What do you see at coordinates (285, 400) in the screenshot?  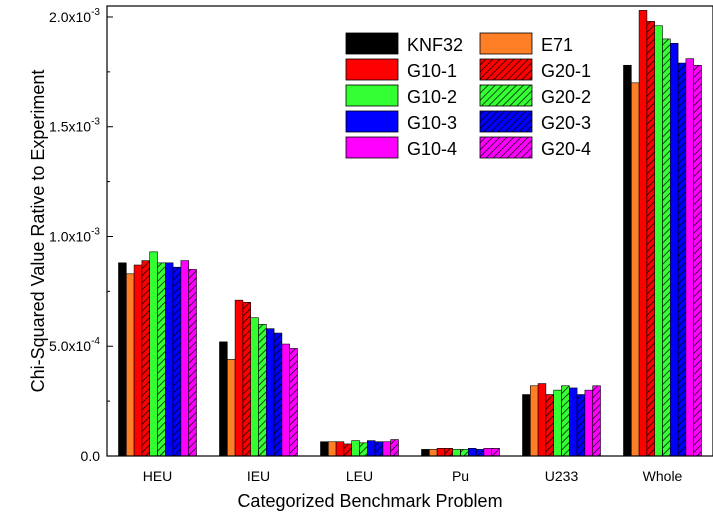 I see `bar-g10-4-ieu` at bounding box center [285, 400].